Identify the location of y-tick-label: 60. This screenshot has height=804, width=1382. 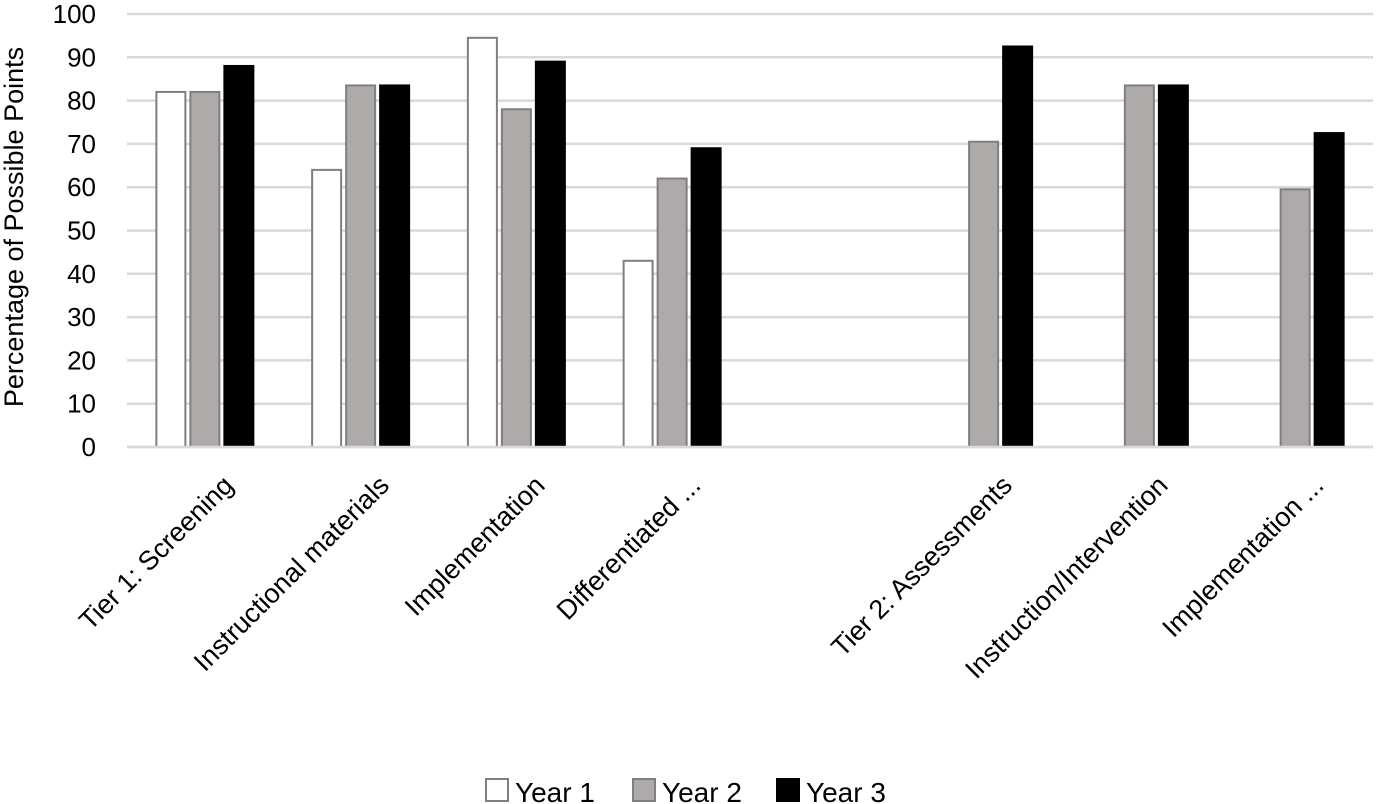
(81, 187).